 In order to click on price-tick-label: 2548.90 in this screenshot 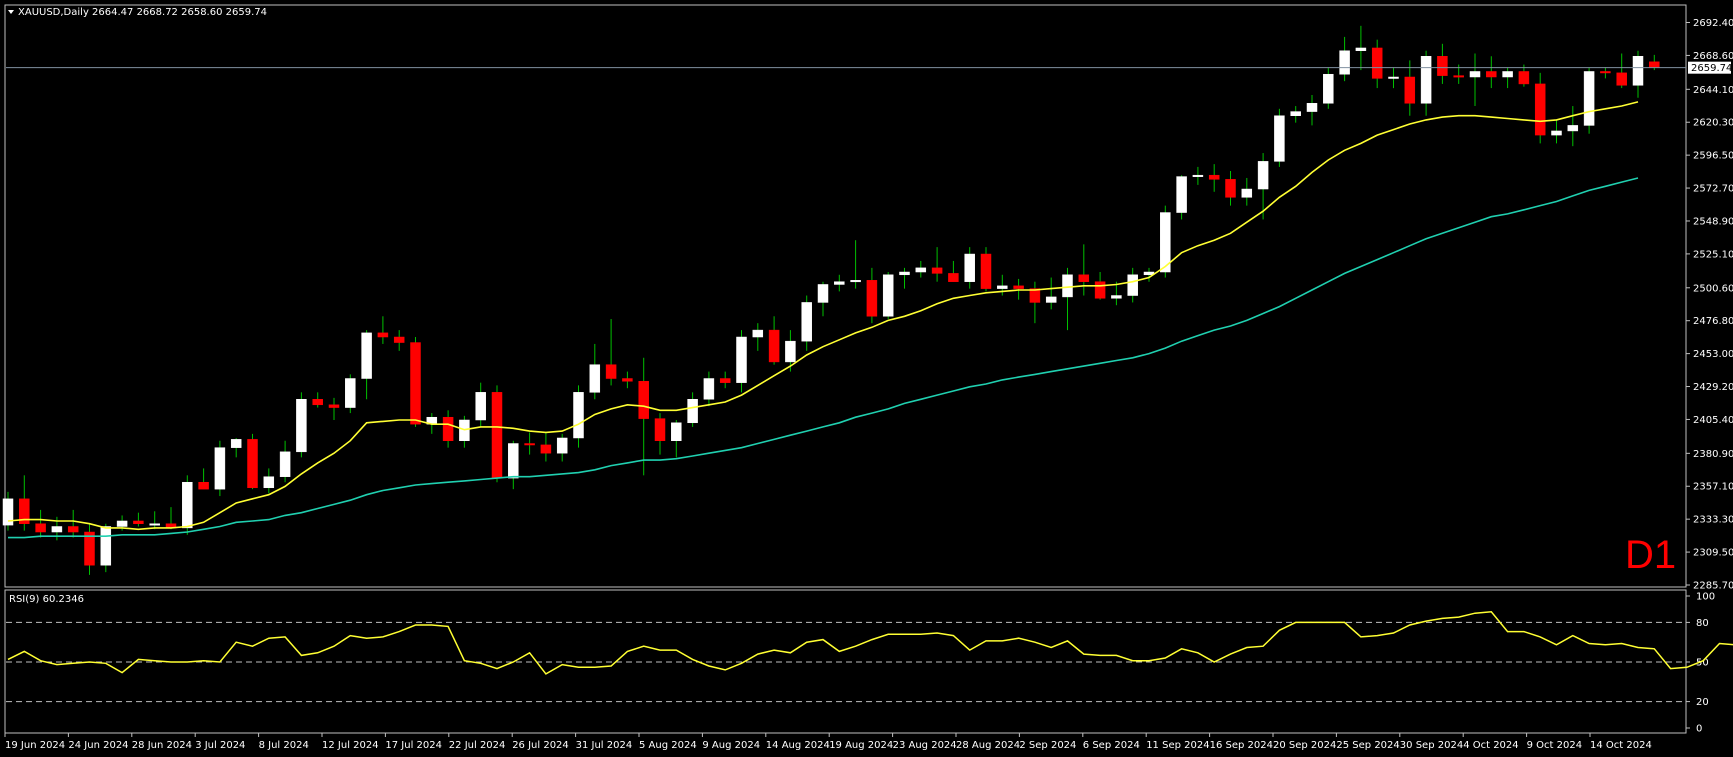, I will do `click(1713, 221)`.